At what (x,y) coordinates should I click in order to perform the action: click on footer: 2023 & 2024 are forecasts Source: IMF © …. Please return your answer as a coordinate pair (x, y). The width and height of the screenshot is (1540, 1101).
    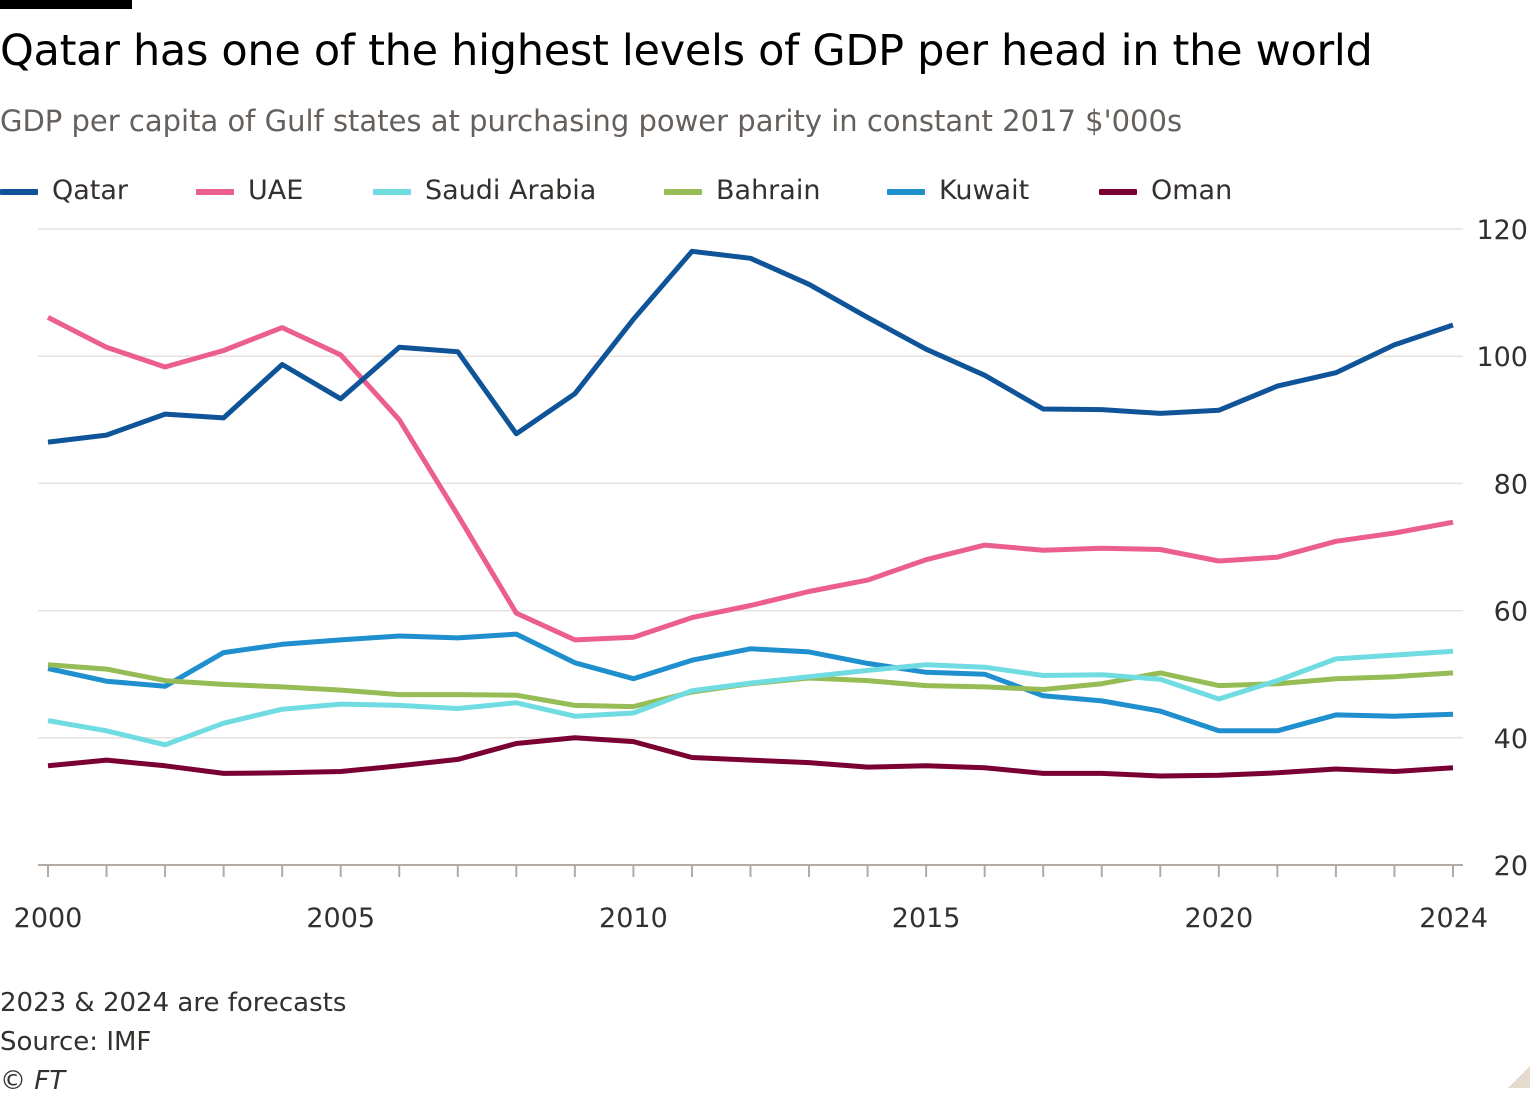
    Looking at the image, I should click on (173, 1042).